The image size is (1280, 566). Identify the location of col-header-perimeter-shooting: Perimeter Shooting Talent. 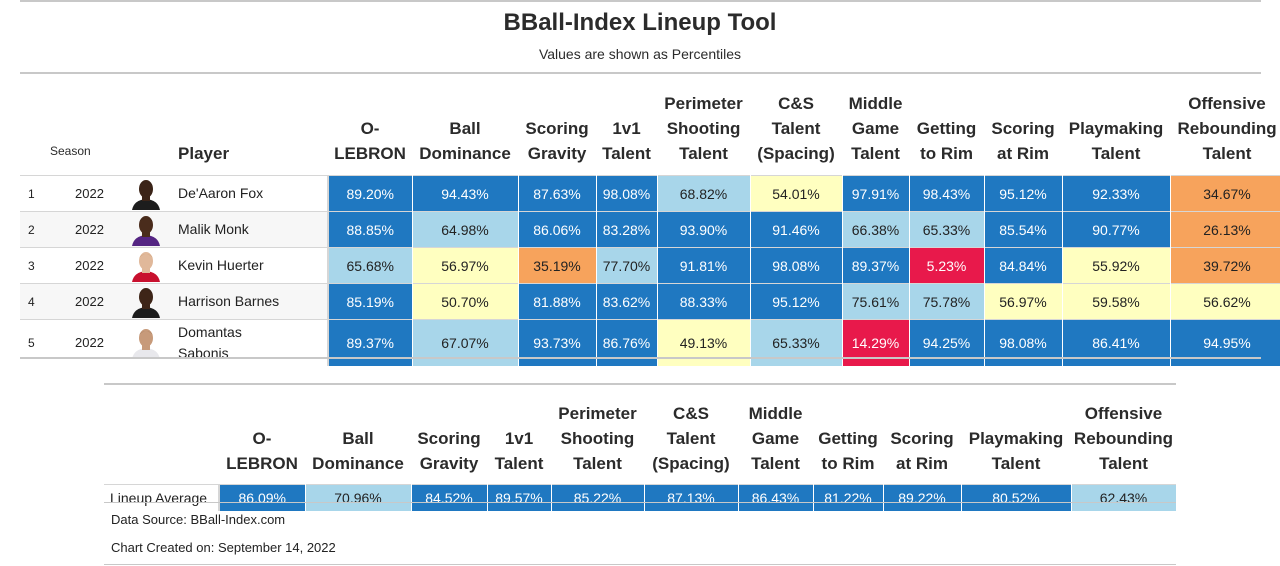
(703, 128).